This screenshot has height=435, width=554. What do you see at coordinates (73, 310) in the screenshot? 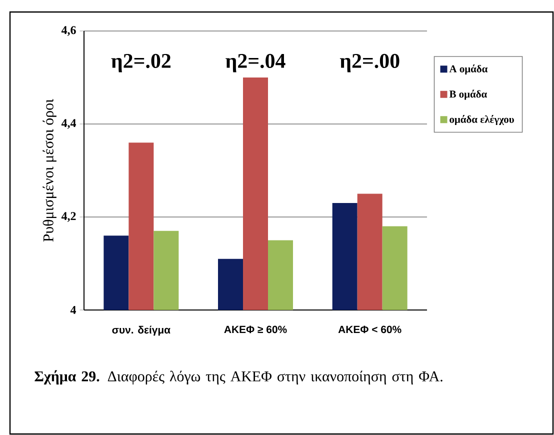
I see `y-tick-label: 4` at bounding box center [73, 310].